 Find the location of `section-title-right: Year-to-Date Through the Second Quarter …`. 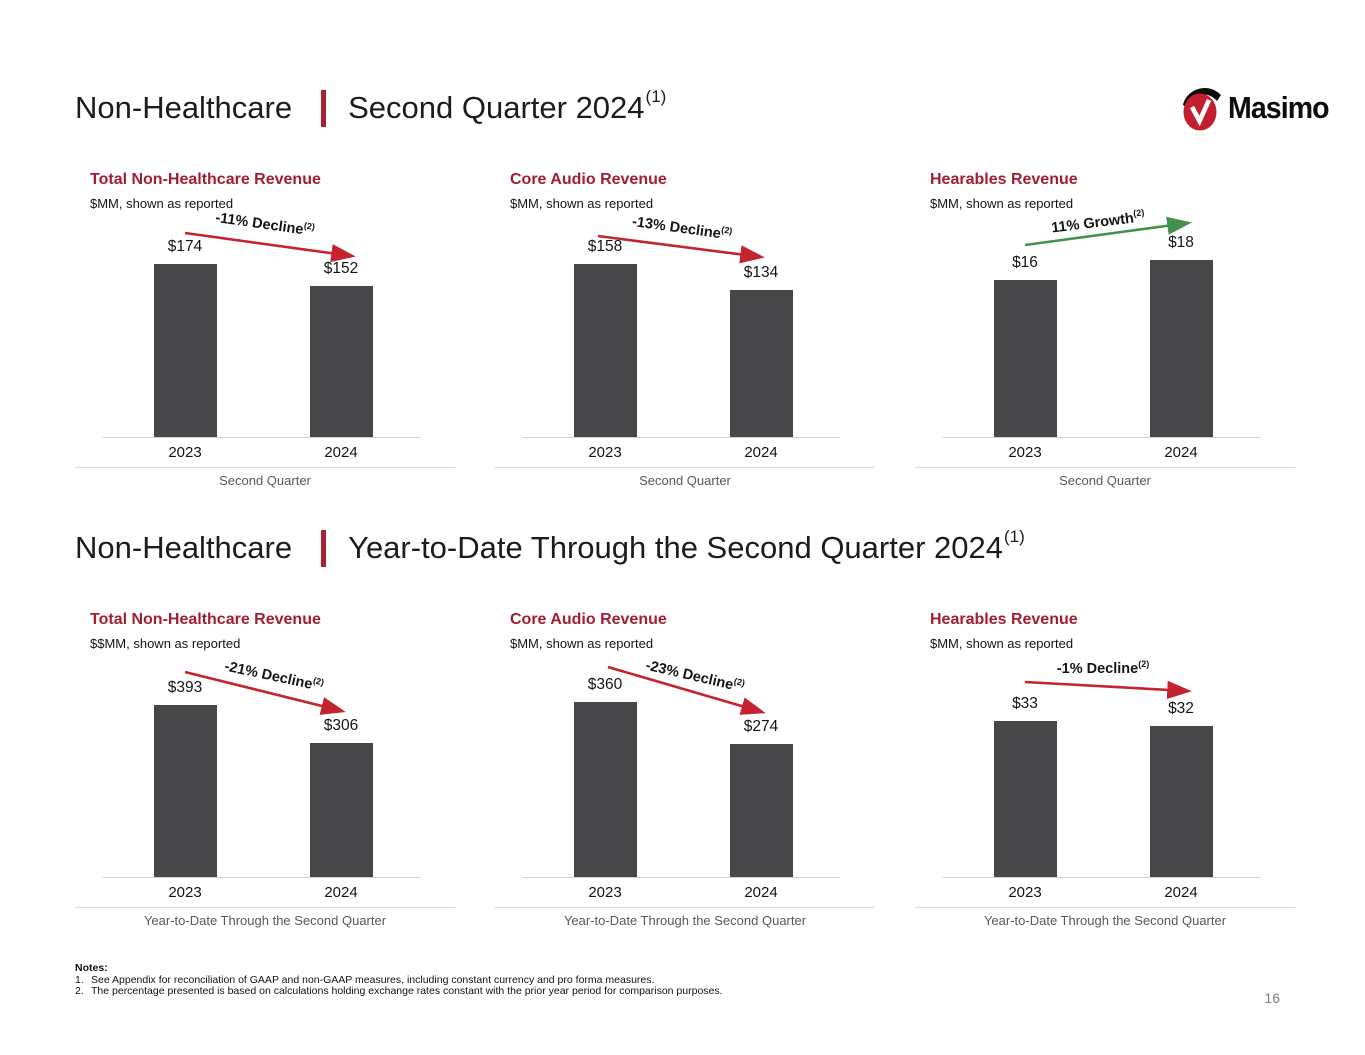

section-title-right: Year-to-Date Through the Second Quarter … is located at coordinates (675, 547).